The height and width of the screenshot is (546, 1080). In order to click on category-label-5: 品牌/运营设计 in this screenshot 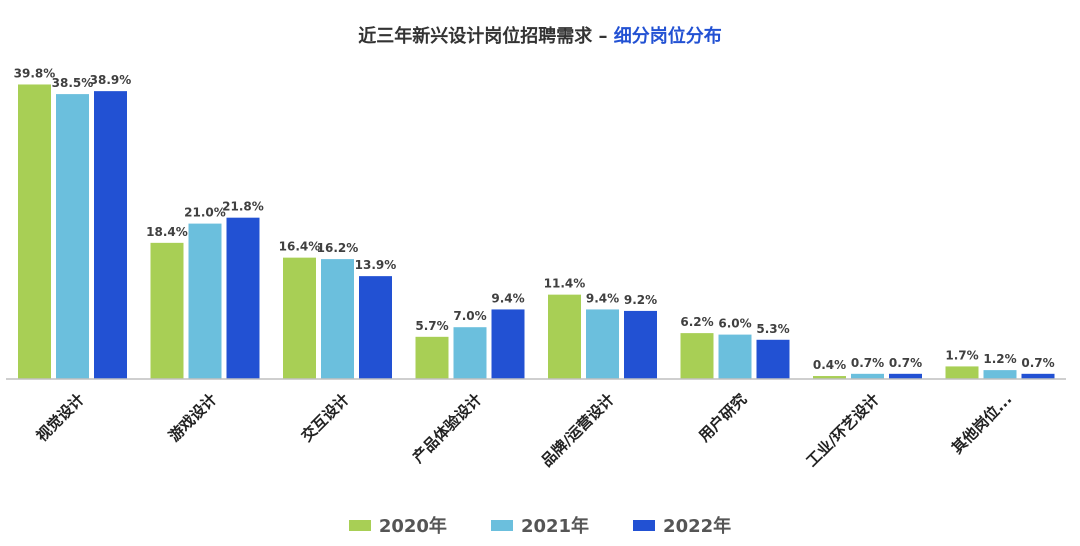, I will do `click(578, 430)`.